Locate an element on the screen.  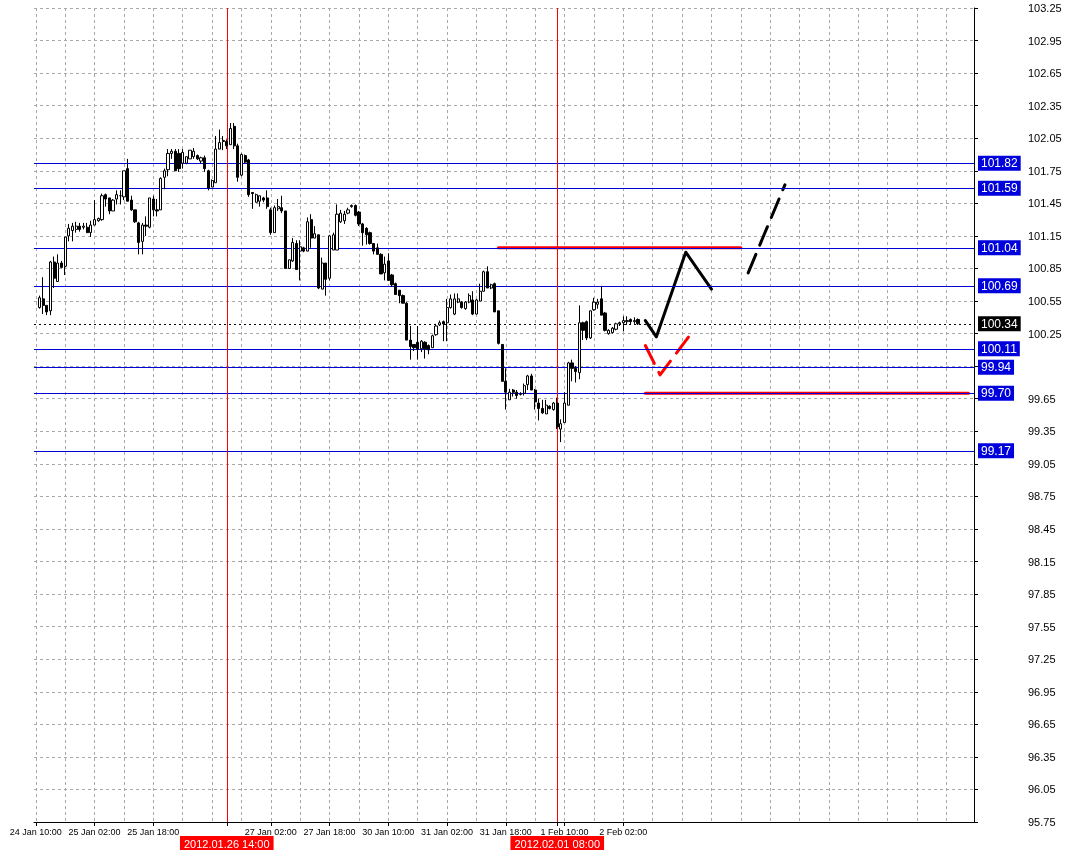
y-tick-label: 99.05 is located at coordinates (1042, 463).